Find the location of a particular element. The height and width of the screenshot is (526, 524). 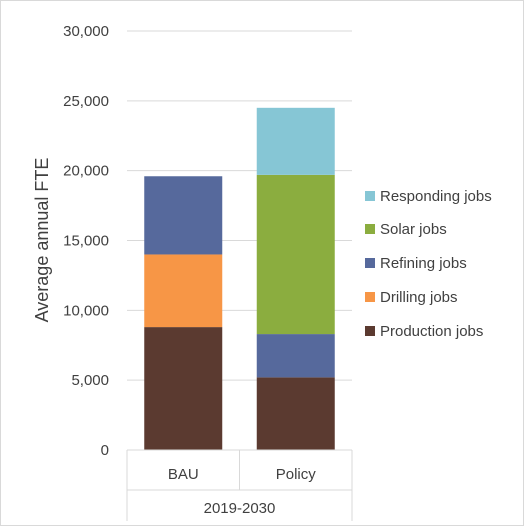

bar-segment-refining-jobs-bau is located at coordinates (183, 215).